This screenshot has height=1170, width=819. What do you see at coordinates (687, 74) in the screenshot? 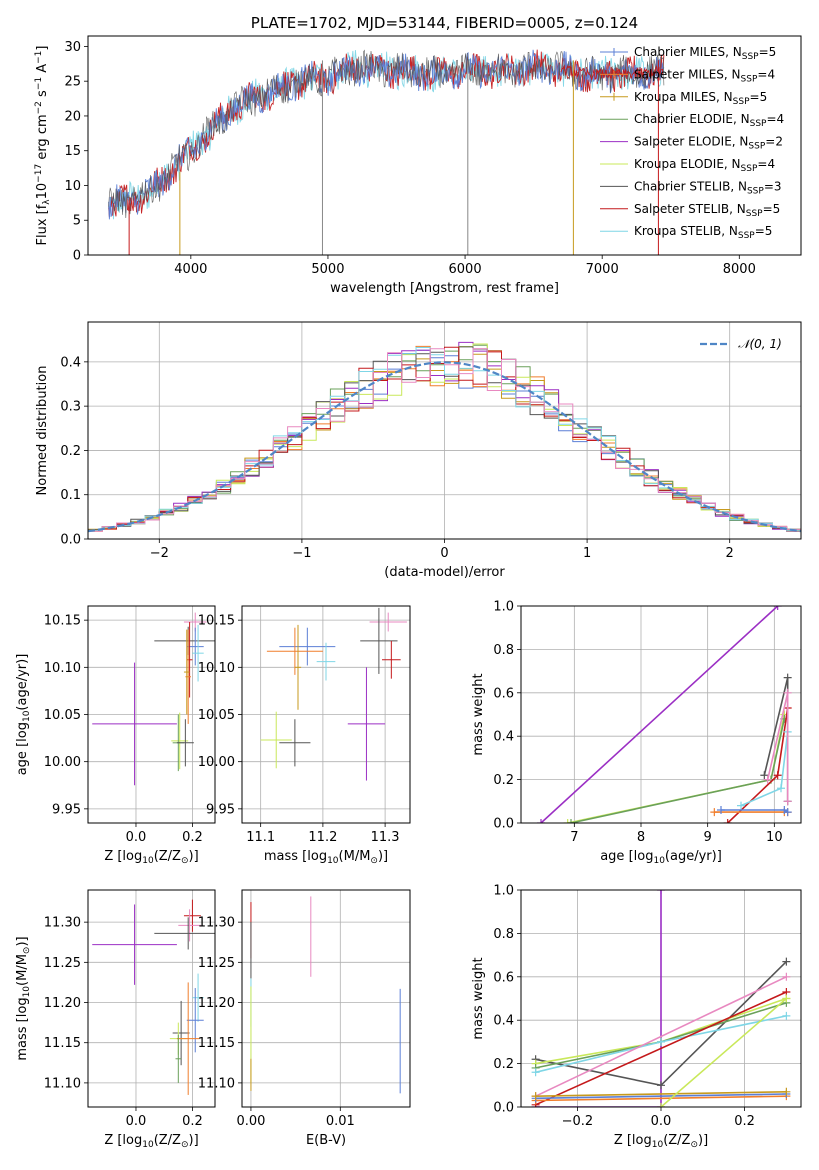
I see `legend-entry-part: Salpeter MILES, N` at bounding box center [687, 74].